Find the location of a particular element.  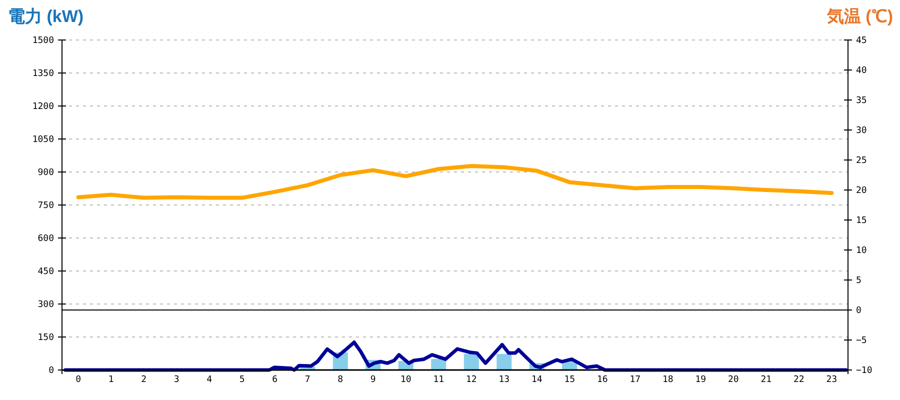

x-tick-label: 18 is located at coordinates (668, 380).